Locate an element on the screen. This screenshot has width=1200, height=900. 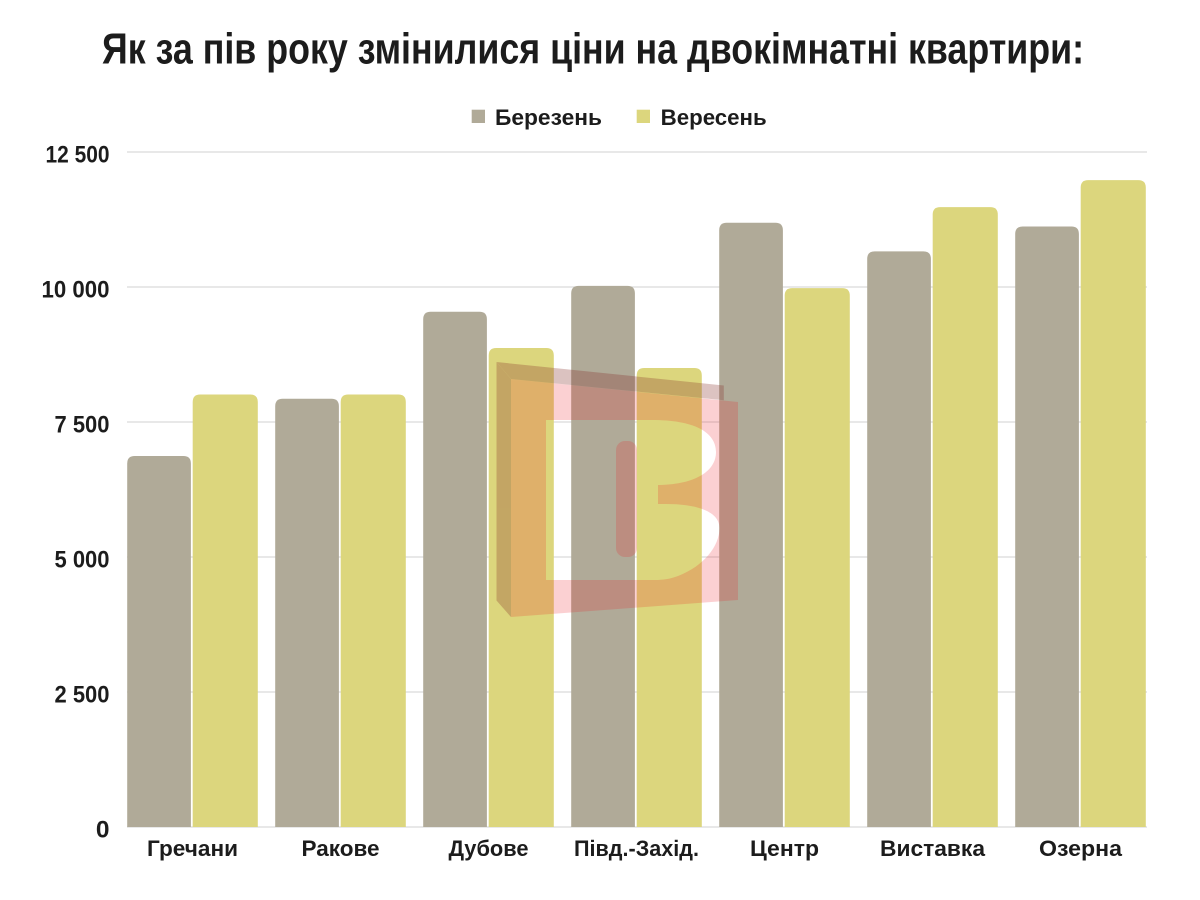
svg-text: Дубове is located at coordinates (489, 848).